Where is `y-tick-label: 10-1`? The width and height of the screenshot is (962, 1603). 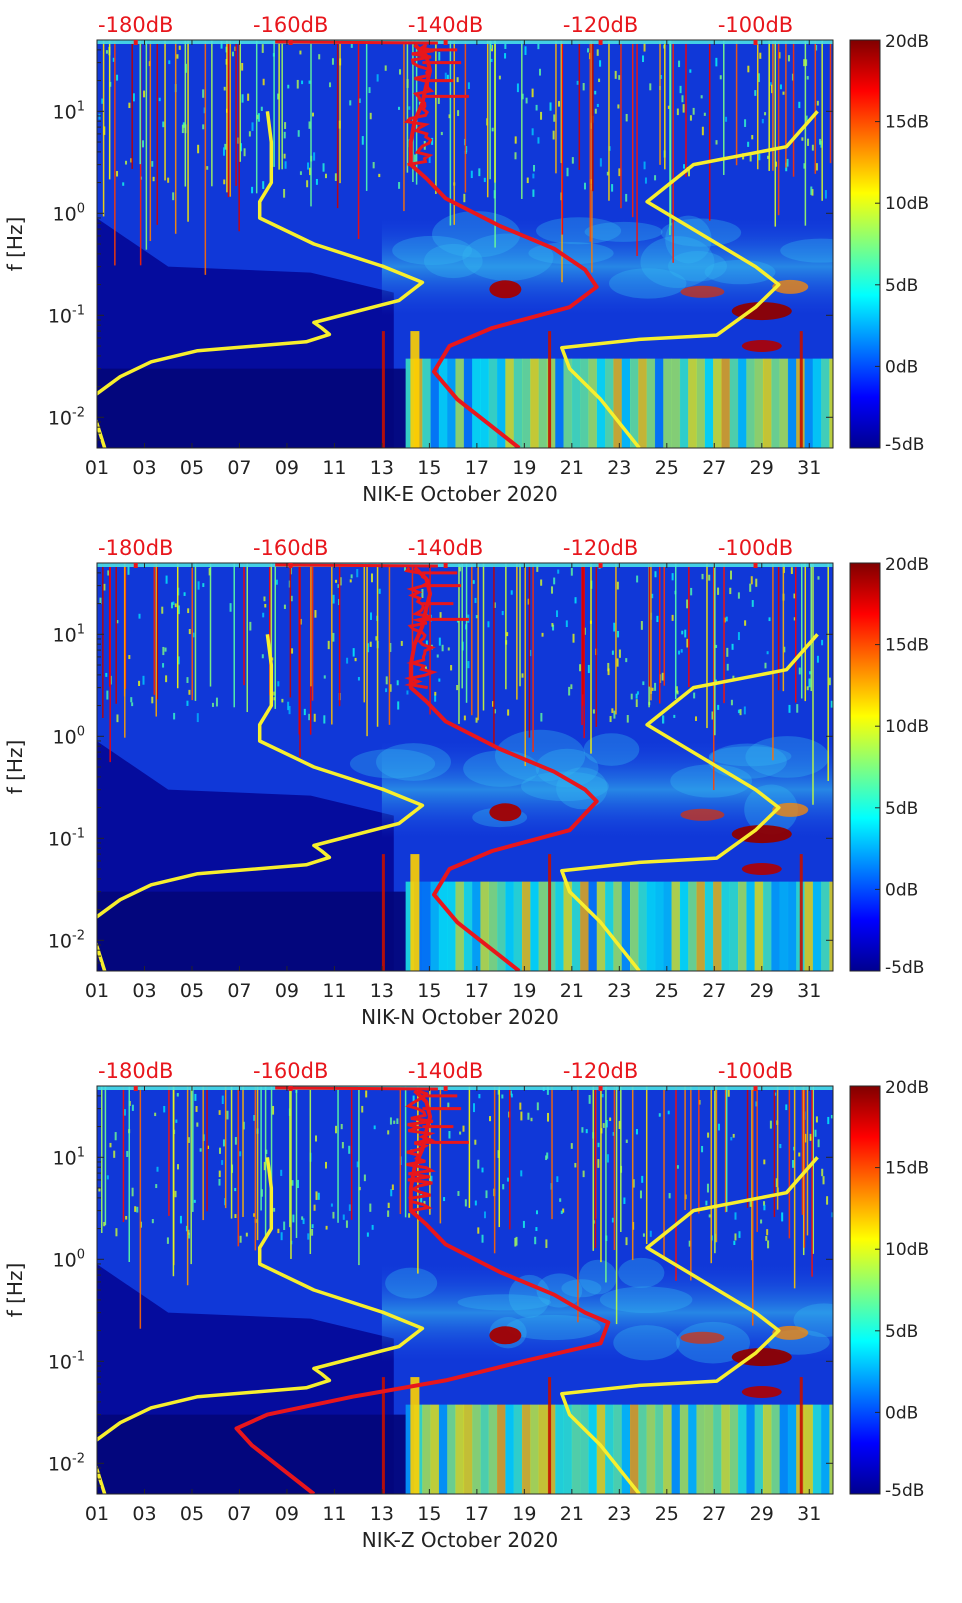 y-tick-label: 10-1 is located at coordinates (66, 315).